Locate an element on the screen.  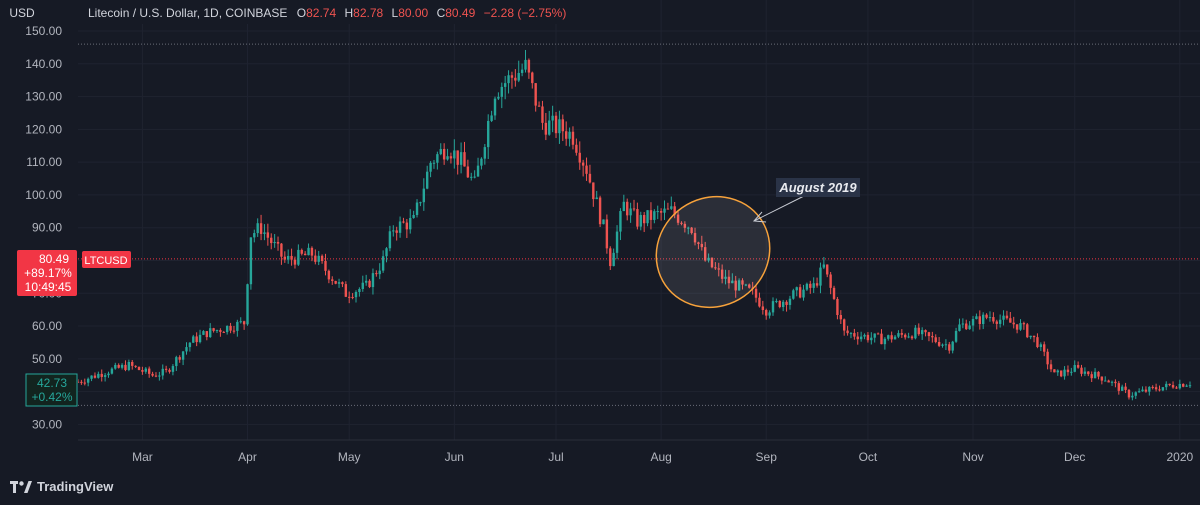
time-scale-bg is located at coordinates (639, 455).